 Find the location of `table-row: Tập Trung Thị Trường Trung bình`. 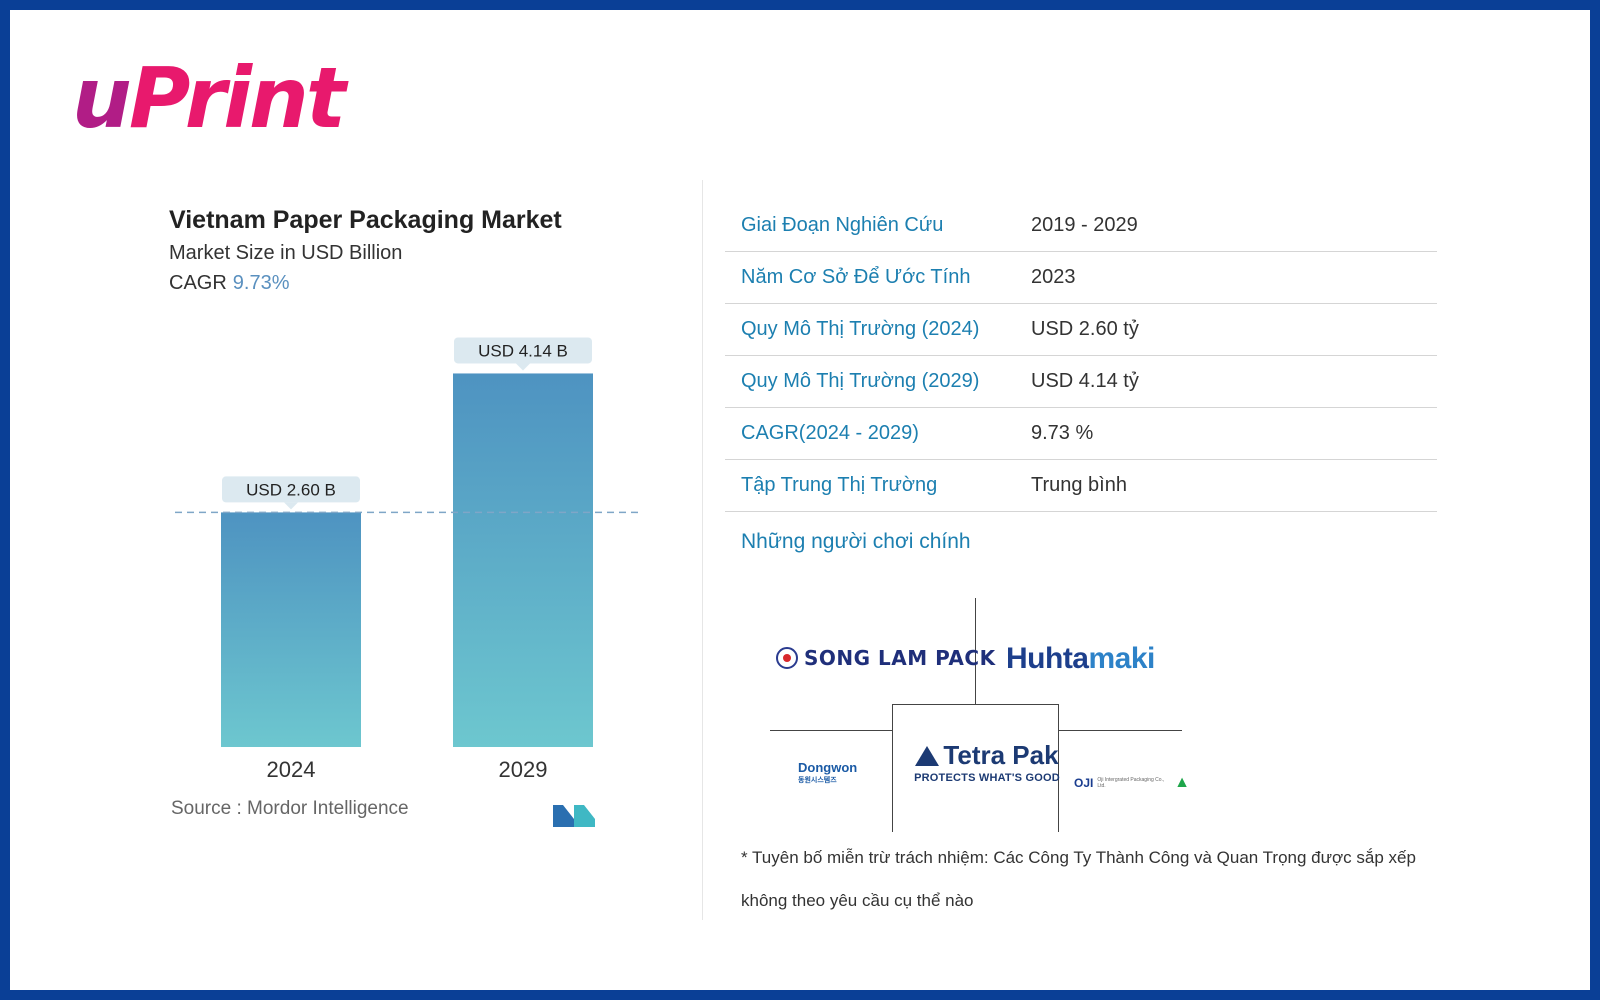

table-row: Tập Trung Thị Trường Trung bình is located at coordinates (1081, 486).